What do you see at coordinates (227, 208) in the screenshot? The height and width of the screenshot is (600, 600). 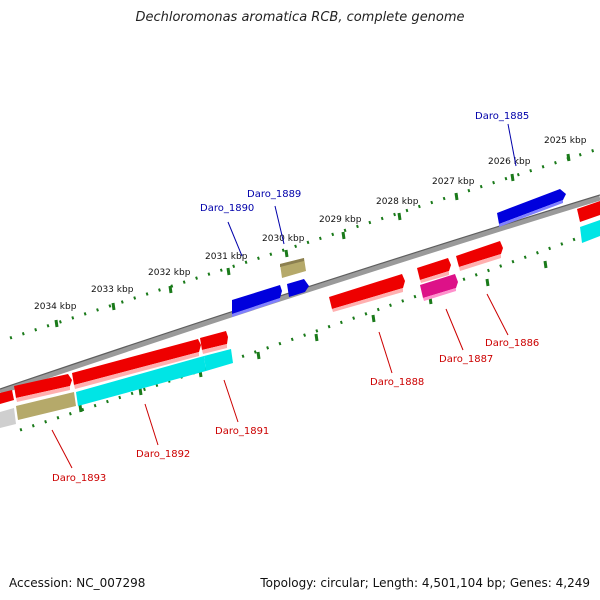 I see `gene-label: Daro_1890` at bounding box center [227, 208].